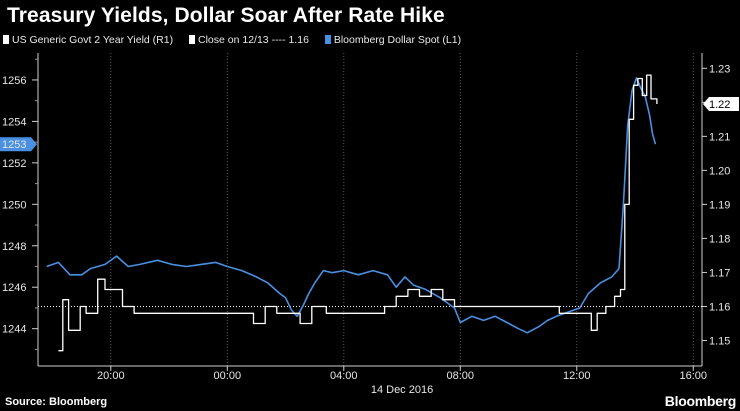 This screenshot has height=411, width=740. What do you see at coordinates (719, 273) in the screenshot?
I see `right-tick-label: 1.17` at bounding box center [719, 273].